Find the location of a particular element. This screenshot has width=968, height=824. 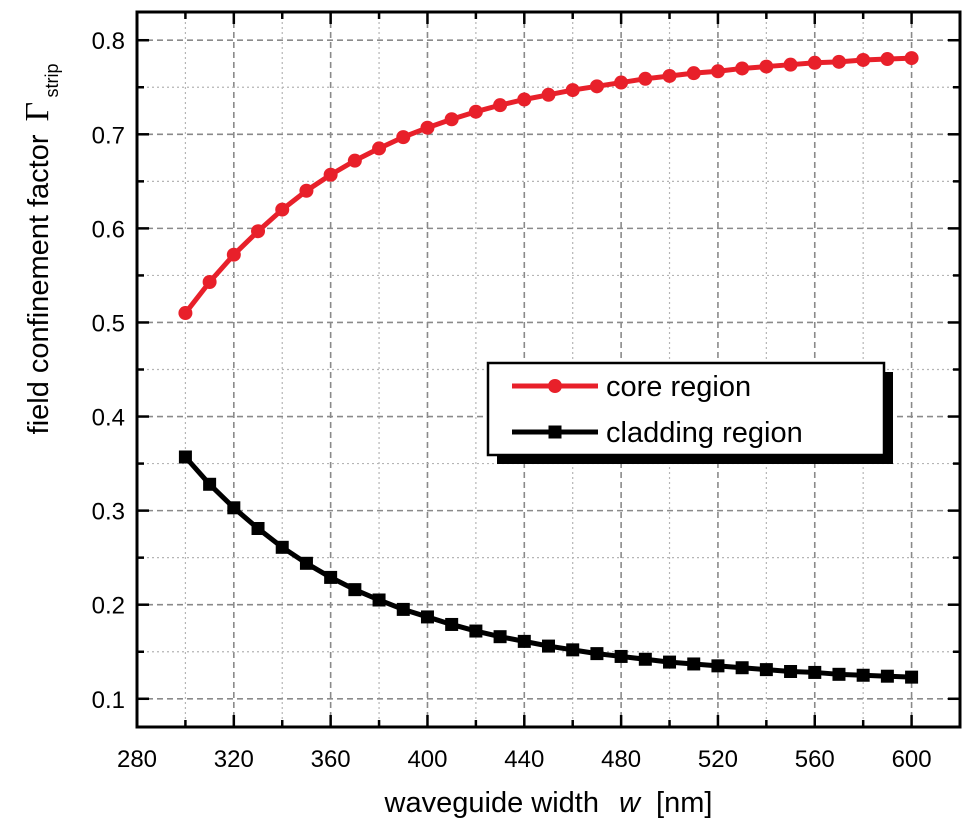

y-tick-label: 0.2 is located at coordinates (108, 606).